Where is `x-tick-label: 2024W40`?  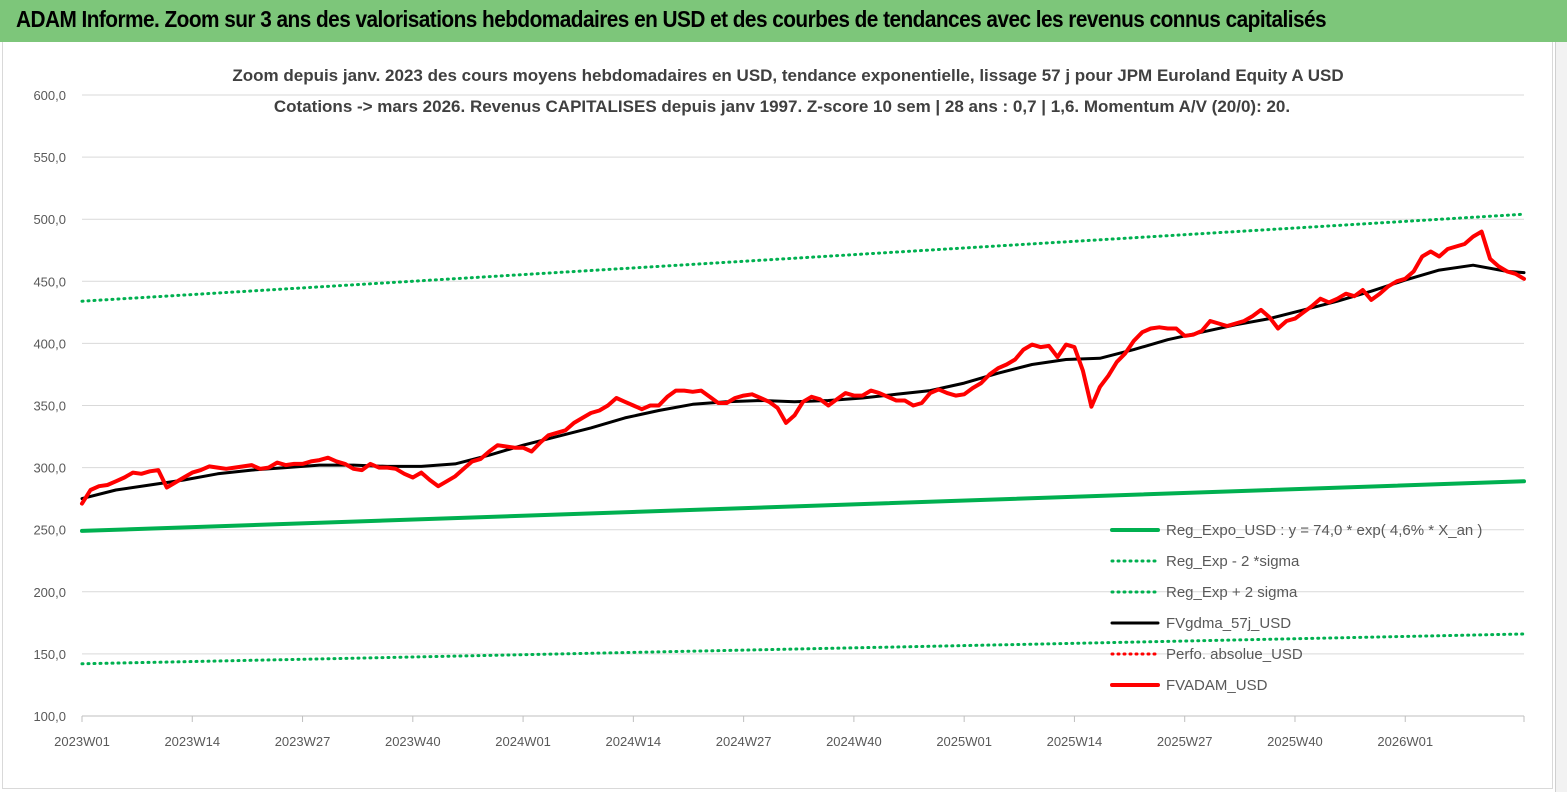
x-tick-label: 2024W40 is located at coordinates (854, 741).